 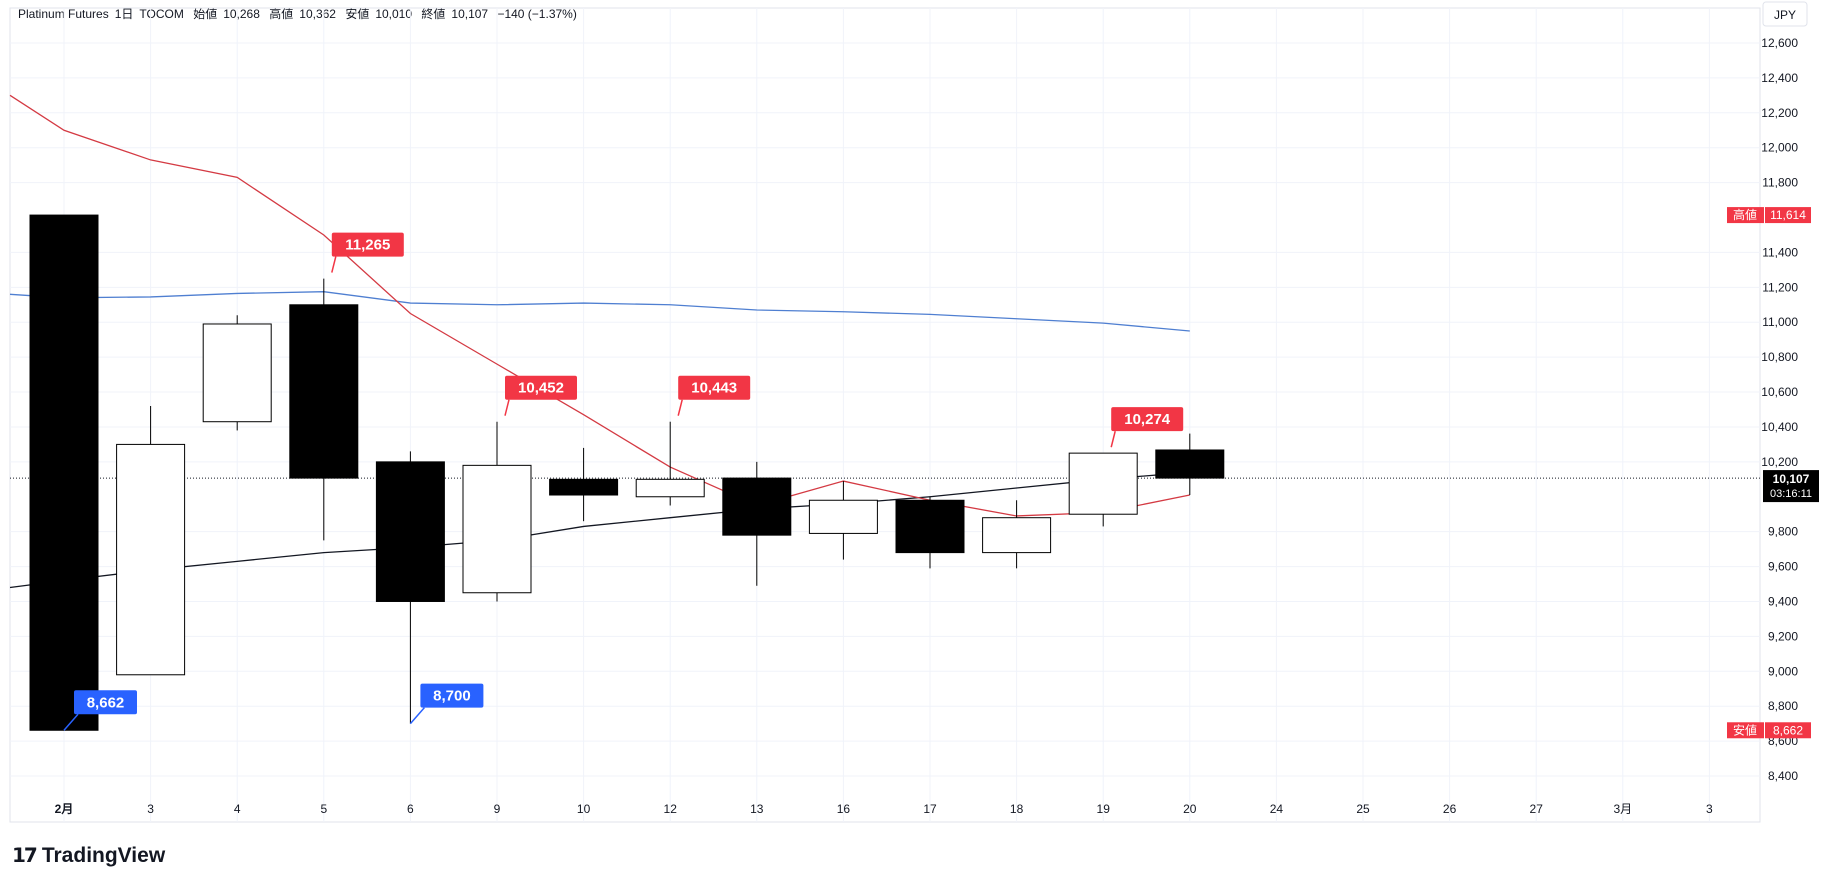 I want to click on interval: 1日, so click(x=124, y=14).